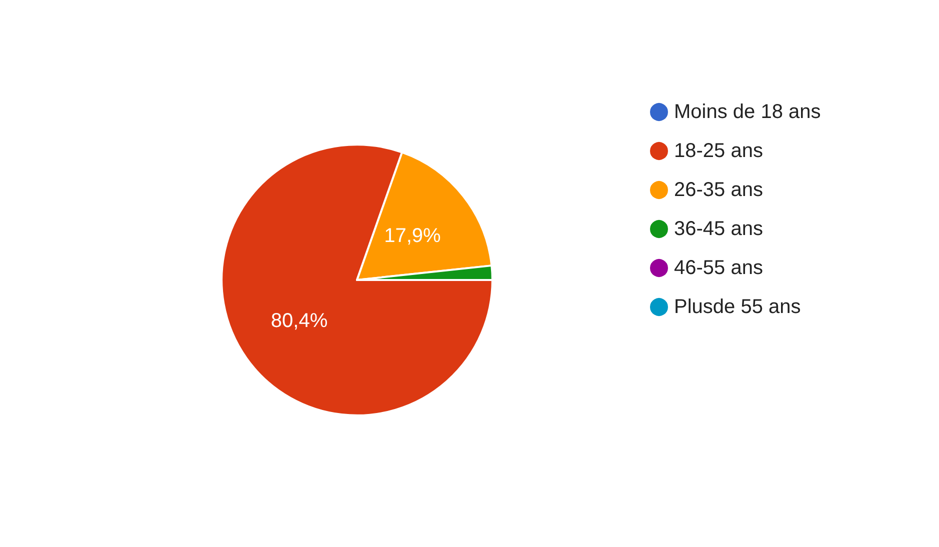 The image size is (939, 547). Describe the element at coordinates (299, 321) in the screenshot. I see `data-label: 80,4%` at that location.